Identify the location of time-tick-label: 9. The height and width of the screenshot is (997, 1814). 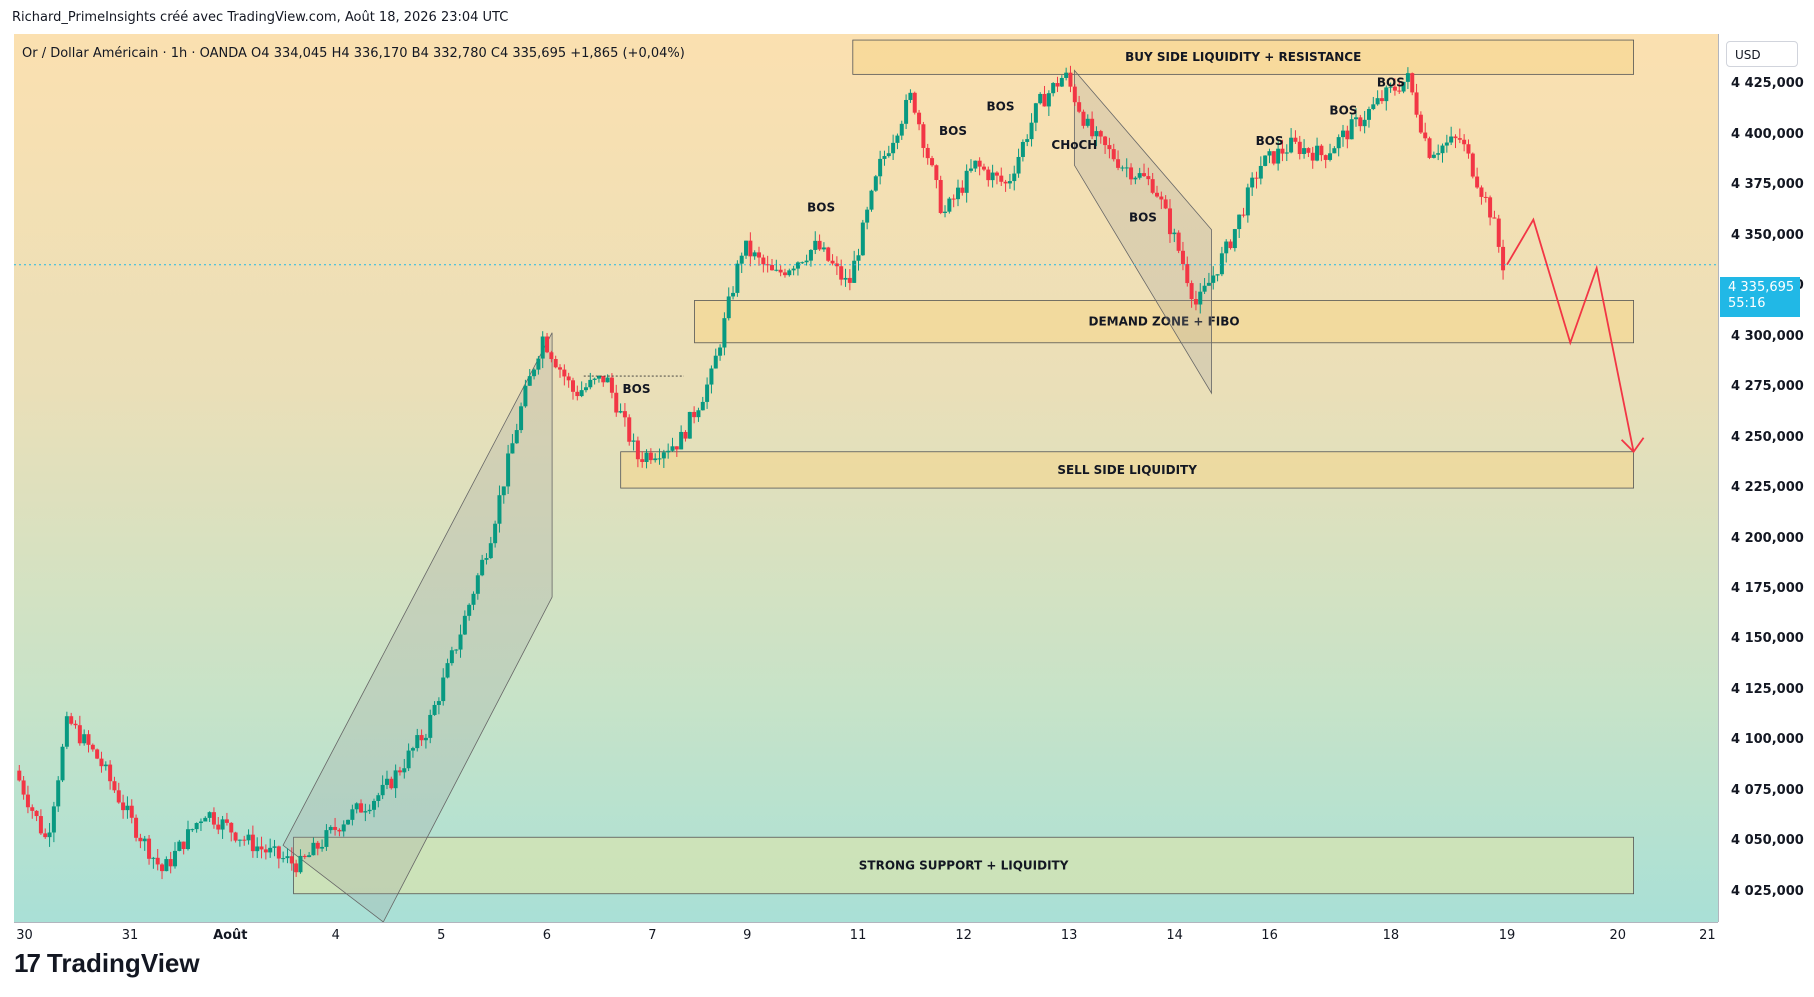
(747, 935).